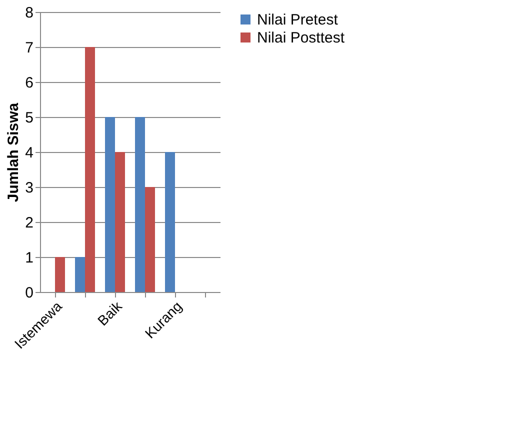 The width and height of the screenshot is (511, 441). What do you see at coordinates (301, 38) in the screenshot?
I see `legend-label: Nilai Posttest` at bounding box center [301, 38].